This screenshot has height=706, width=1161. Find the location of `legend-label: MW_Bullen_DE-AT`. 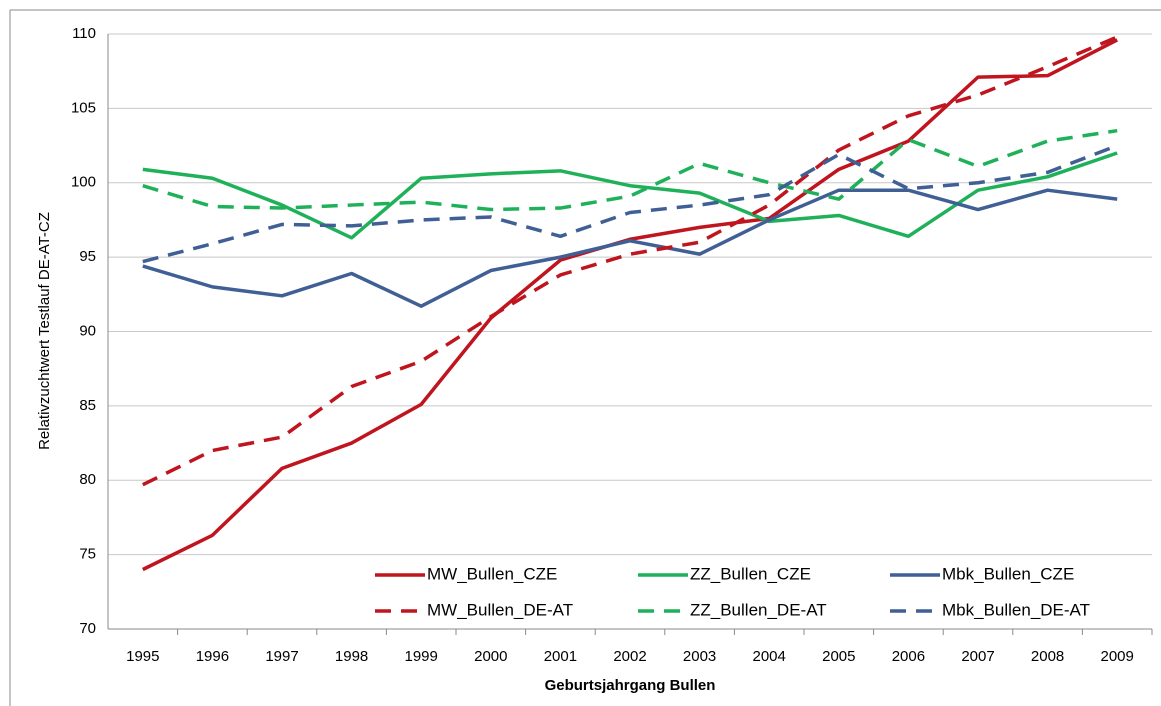

legend-label: MW_Bullen_DE-AT is located at coordinates (500, 609).